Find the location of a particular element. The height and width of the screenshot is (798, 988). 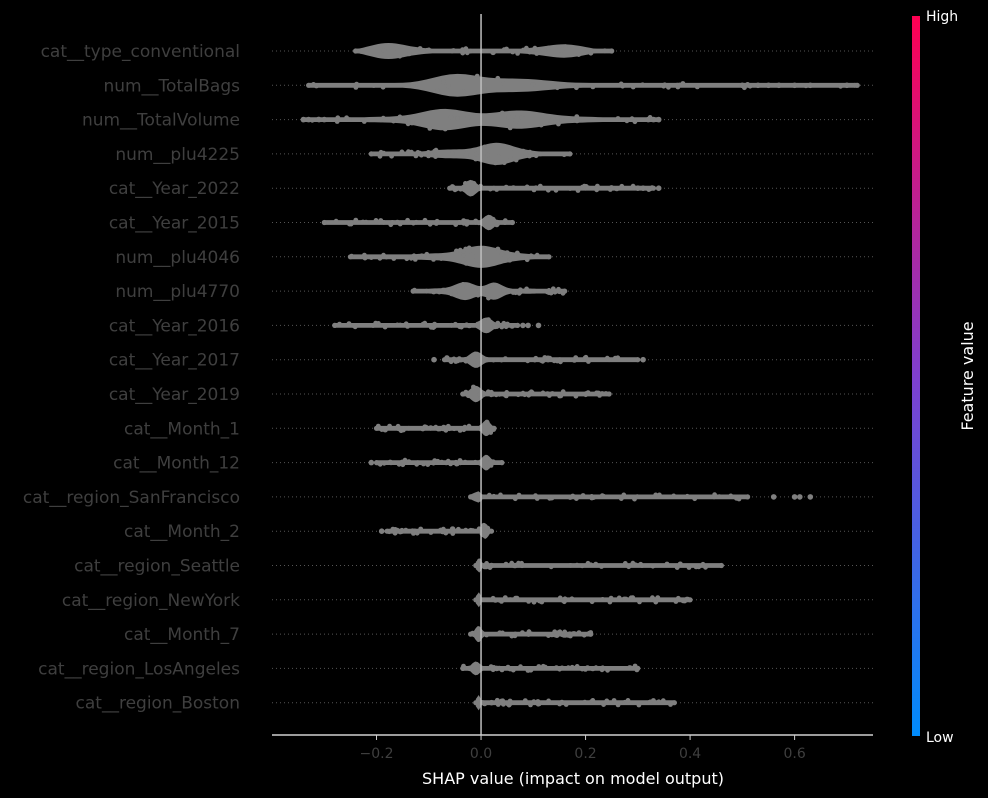

feature-label: cat__region_SanFrancisco is located at coordinates (131, 498).